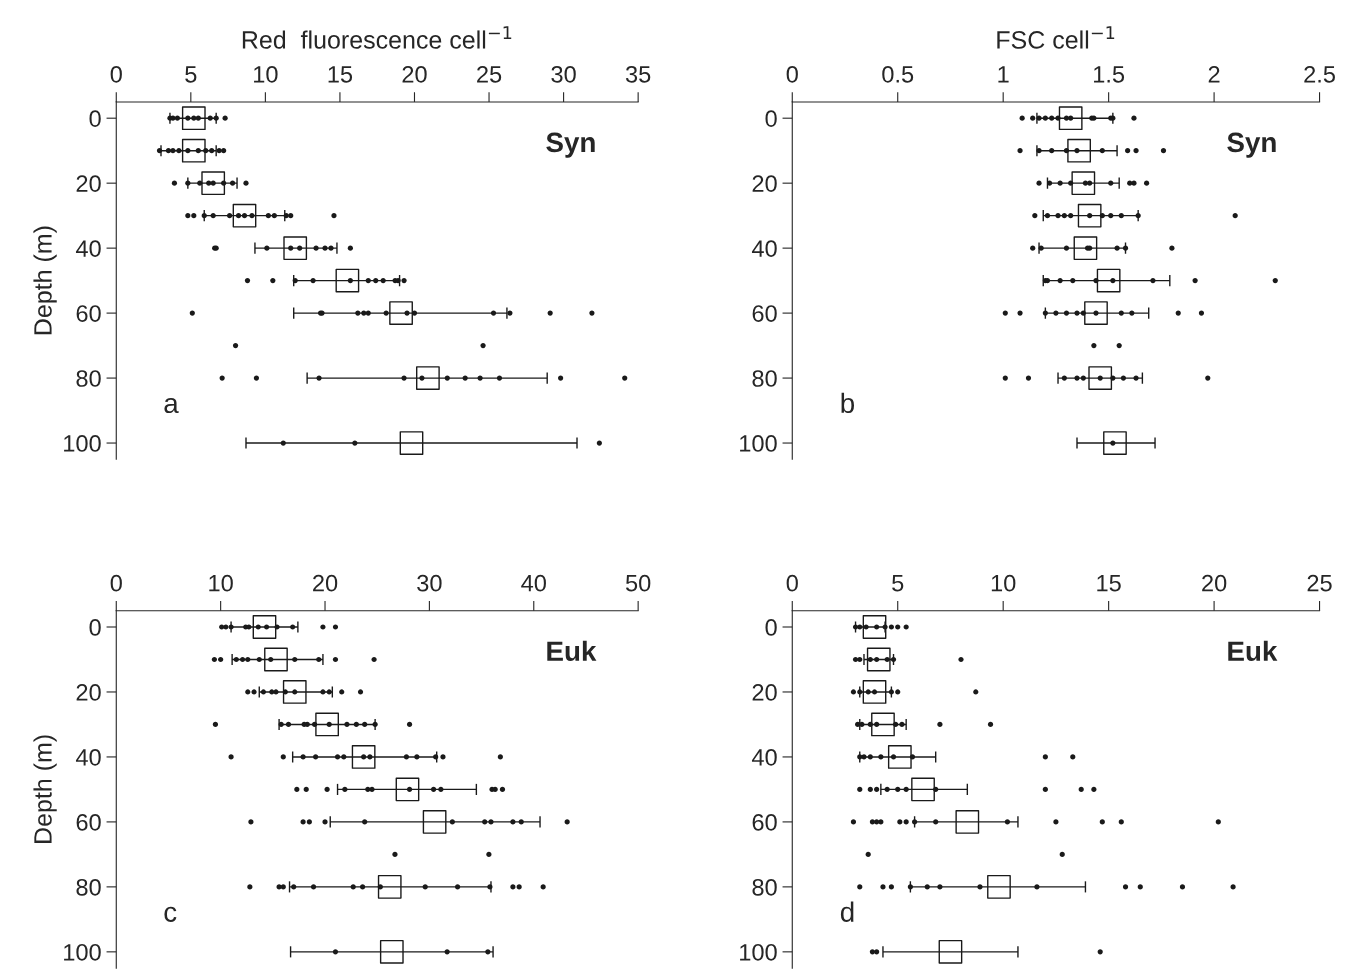  What do you see at coordinates (1214, 74) in the screenshot?
I see `x-tick-label: 2` at bounding box center [1214, 74].